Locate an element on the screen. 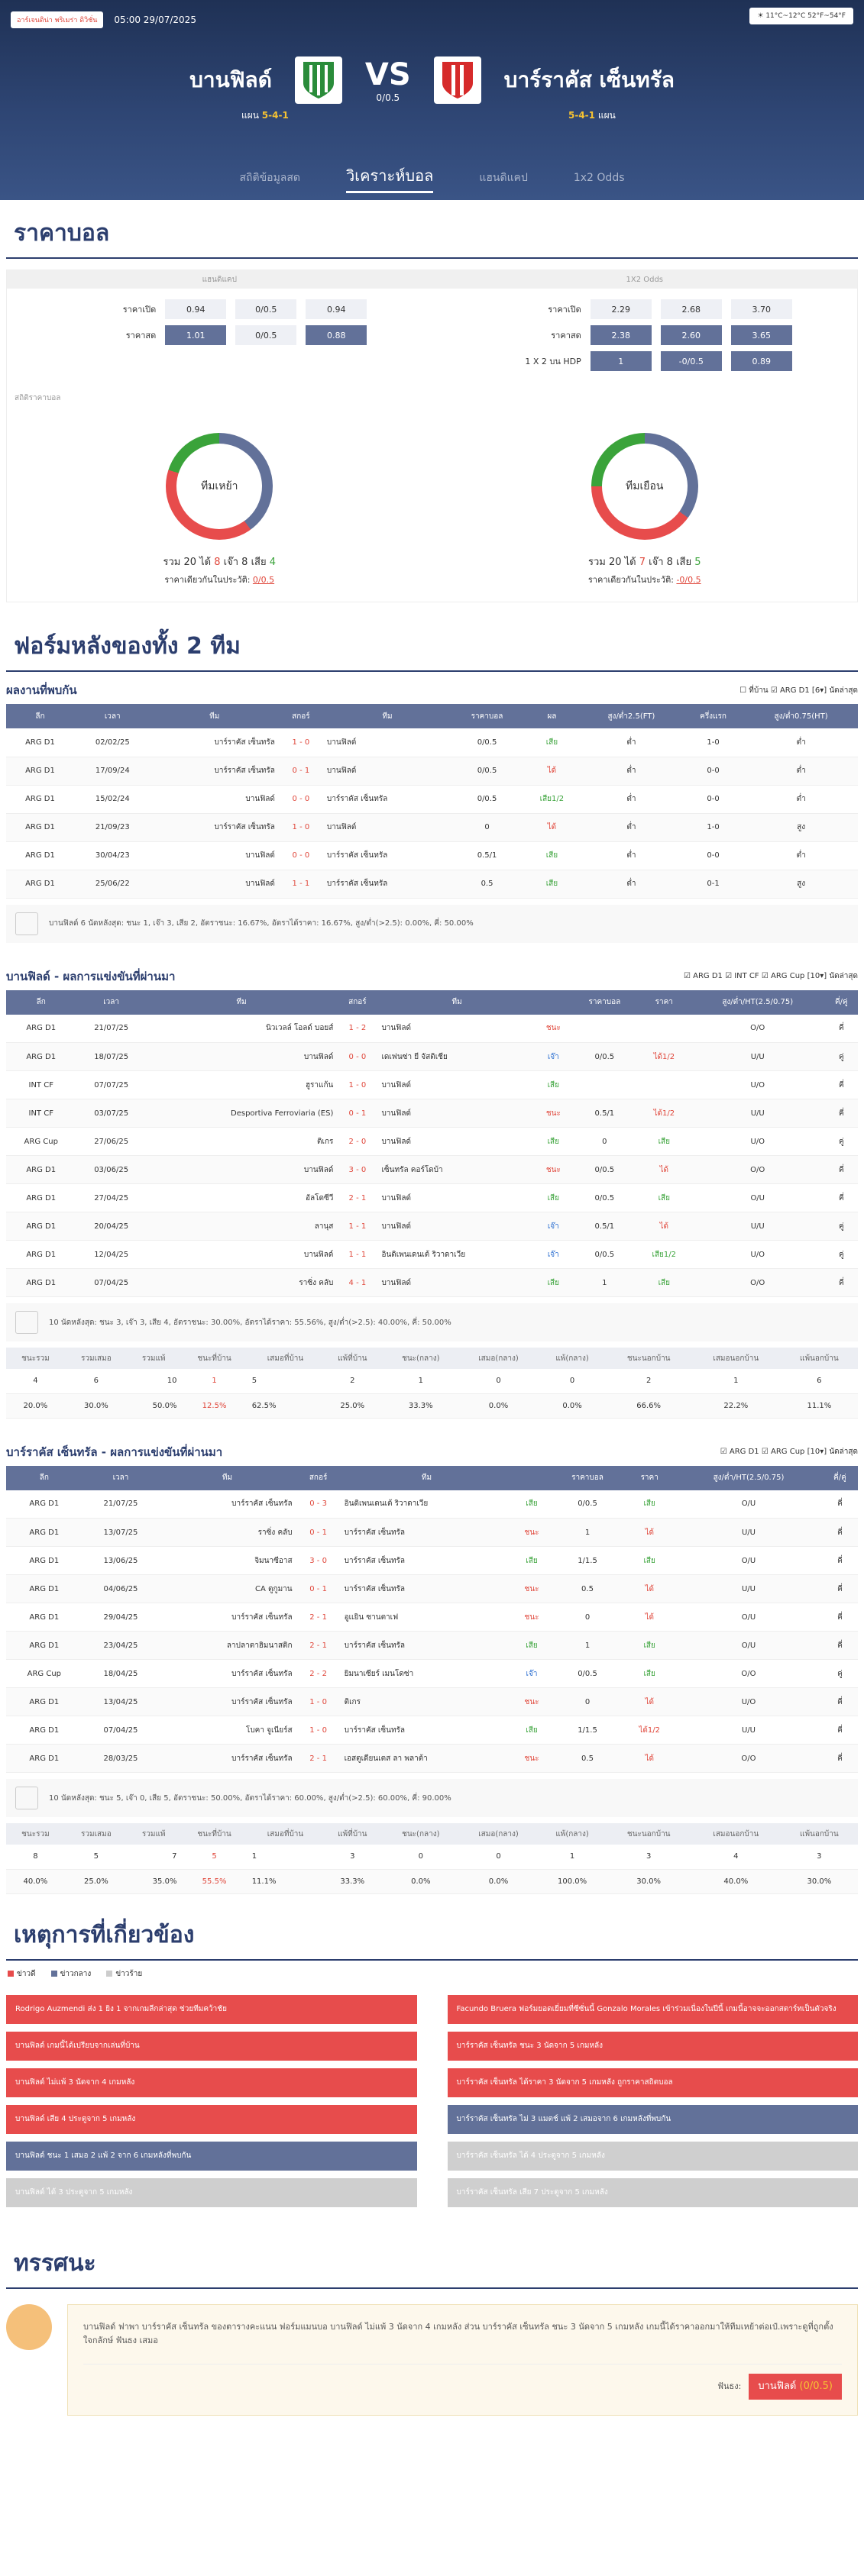 Image resolution: width=864 pixels, height=2576 pixels. table-cell: 0-1 is located at coordinates (713, 884).